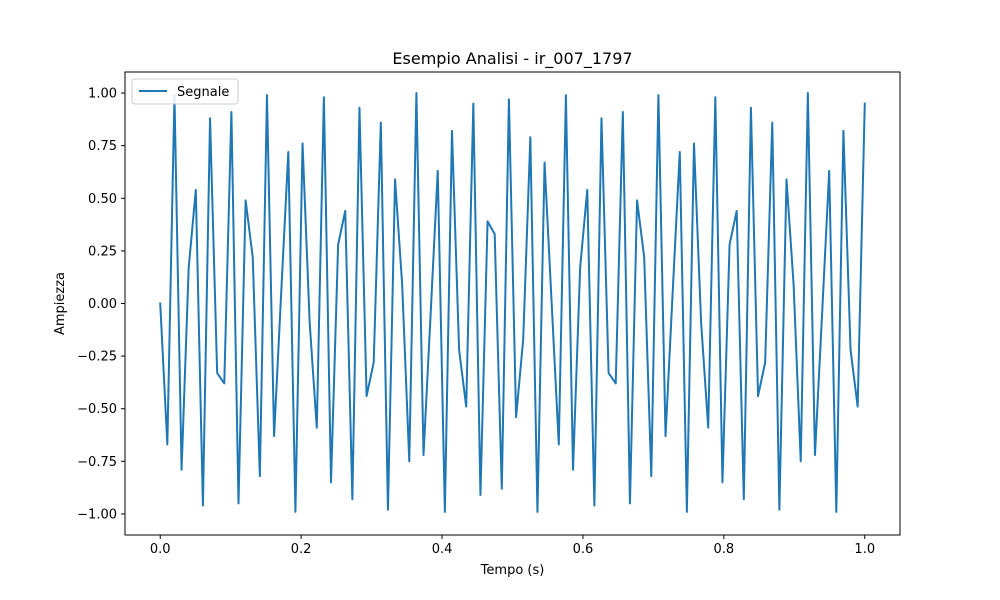 This screenshot has width=1000, height=600. Describe the element at coordinates (442, 549) in the screenshot. I see `x-tick-label: 0.4` at that location.